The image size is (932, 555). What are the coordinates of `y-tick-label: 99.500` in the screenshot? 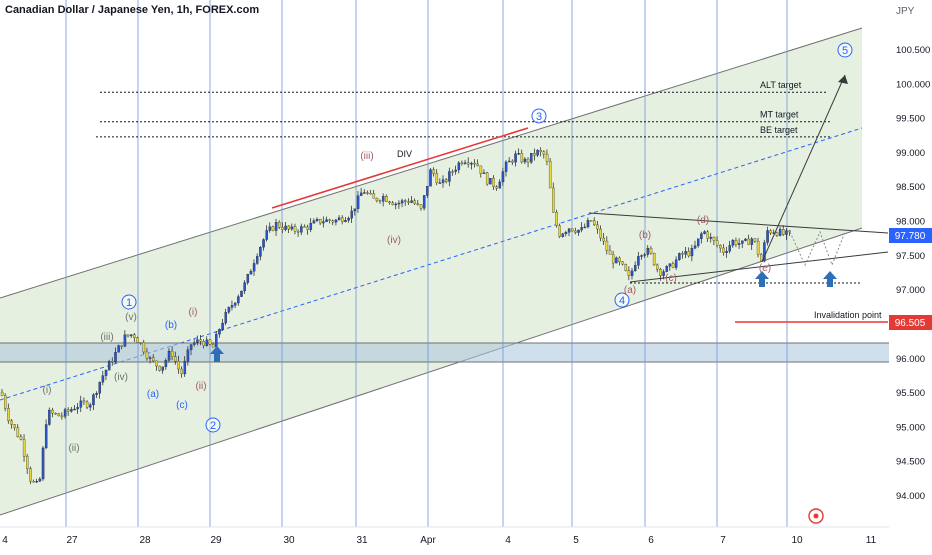 It's located at (910, 119).